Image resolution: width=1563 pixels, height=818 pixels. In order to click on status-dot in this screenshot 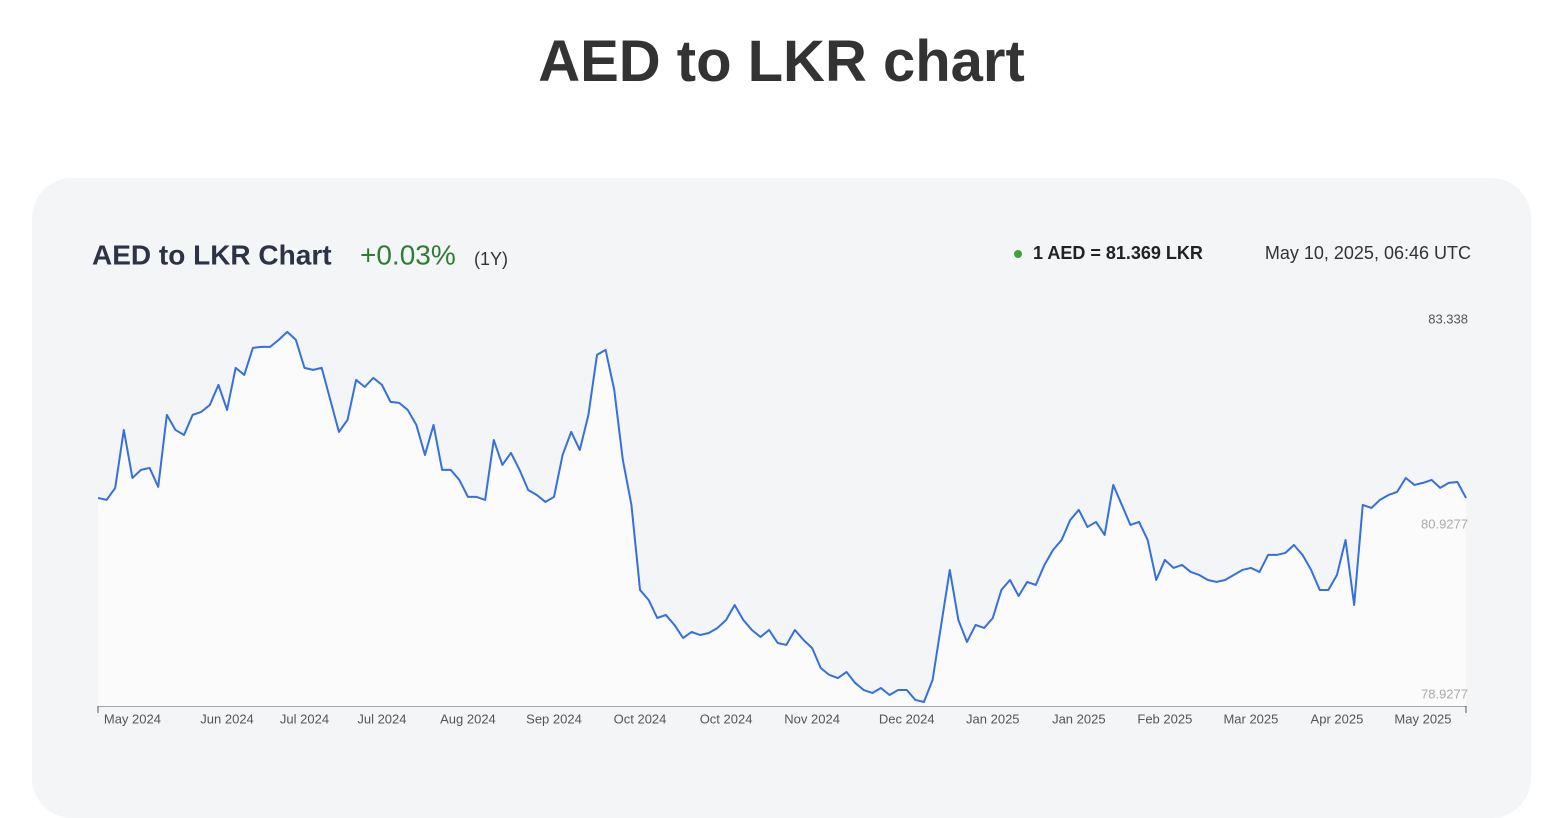, I will do `click(1018, 254)`.